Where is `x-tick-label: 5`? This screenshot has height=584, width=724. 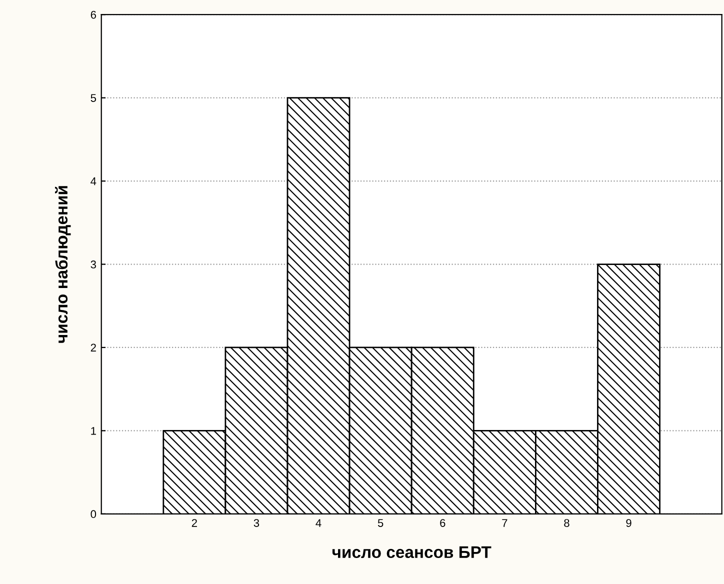 x-tick-label: 5 is located at coordinates (381, 523).